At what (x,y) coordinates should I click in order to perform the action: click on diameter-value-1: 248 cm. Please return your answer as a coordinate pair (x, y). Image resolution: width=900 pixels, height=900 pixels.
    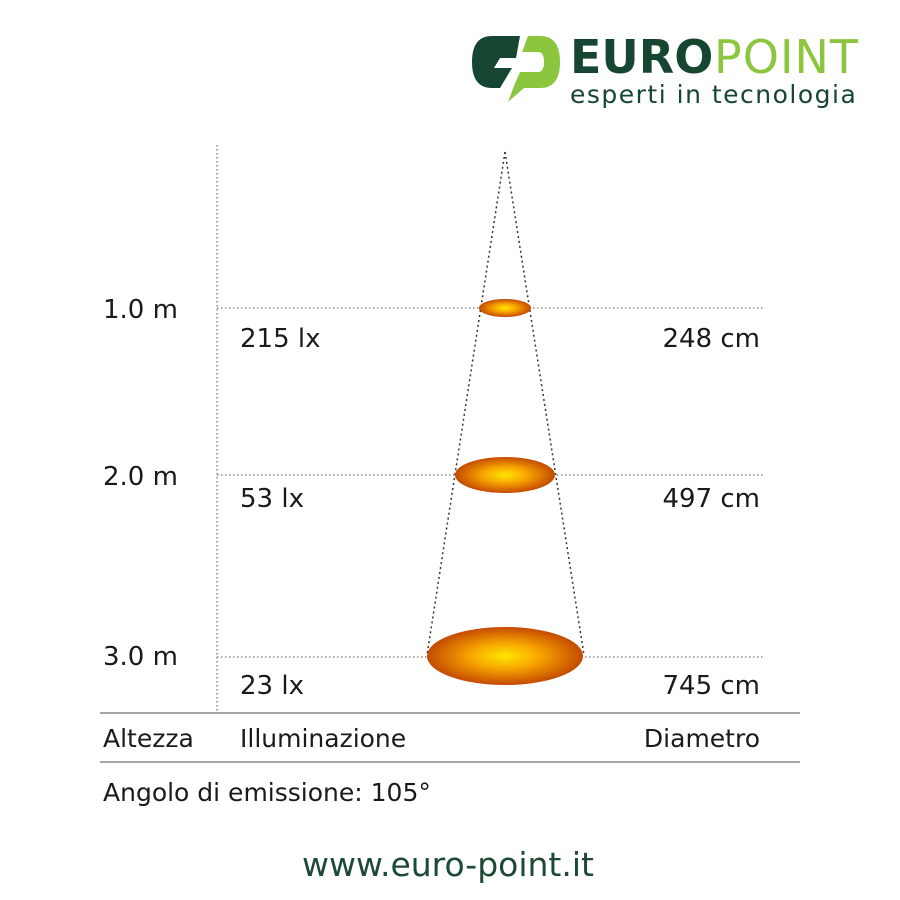
    Looking at the image, I should click on (711, 339).